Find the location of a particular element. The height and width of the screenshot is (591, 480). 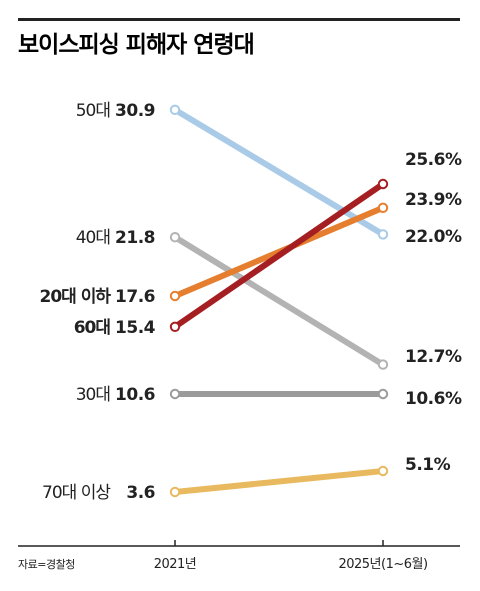

series-name-label: 30대 is located at coordinates (93, 395).